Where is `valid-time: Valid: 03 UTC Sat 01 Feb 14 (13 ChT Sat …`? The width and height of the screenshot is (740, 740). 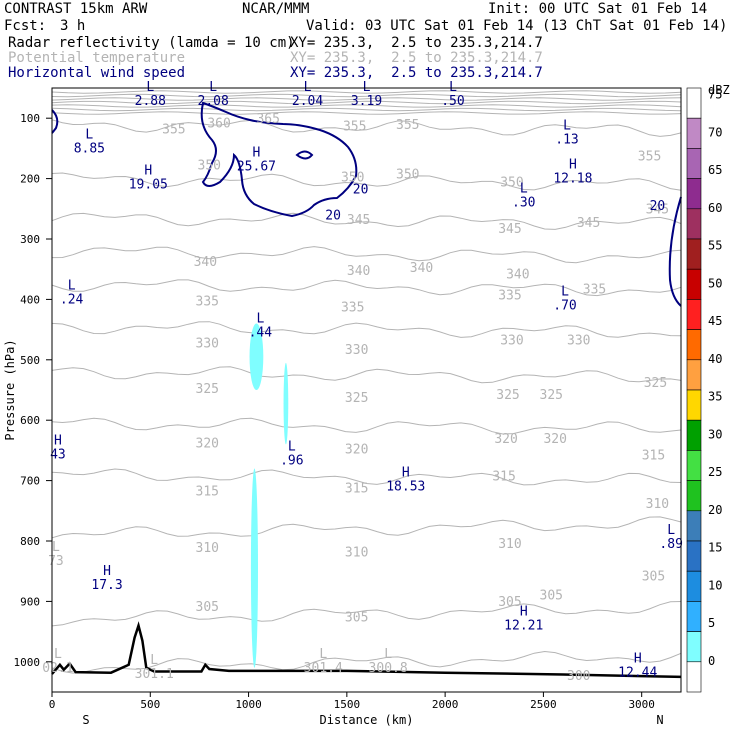
valid-time: Valid: 03 UTC Sat 01 Feb 14 (13 ChT Sat … is located at coordinates (517, 26).